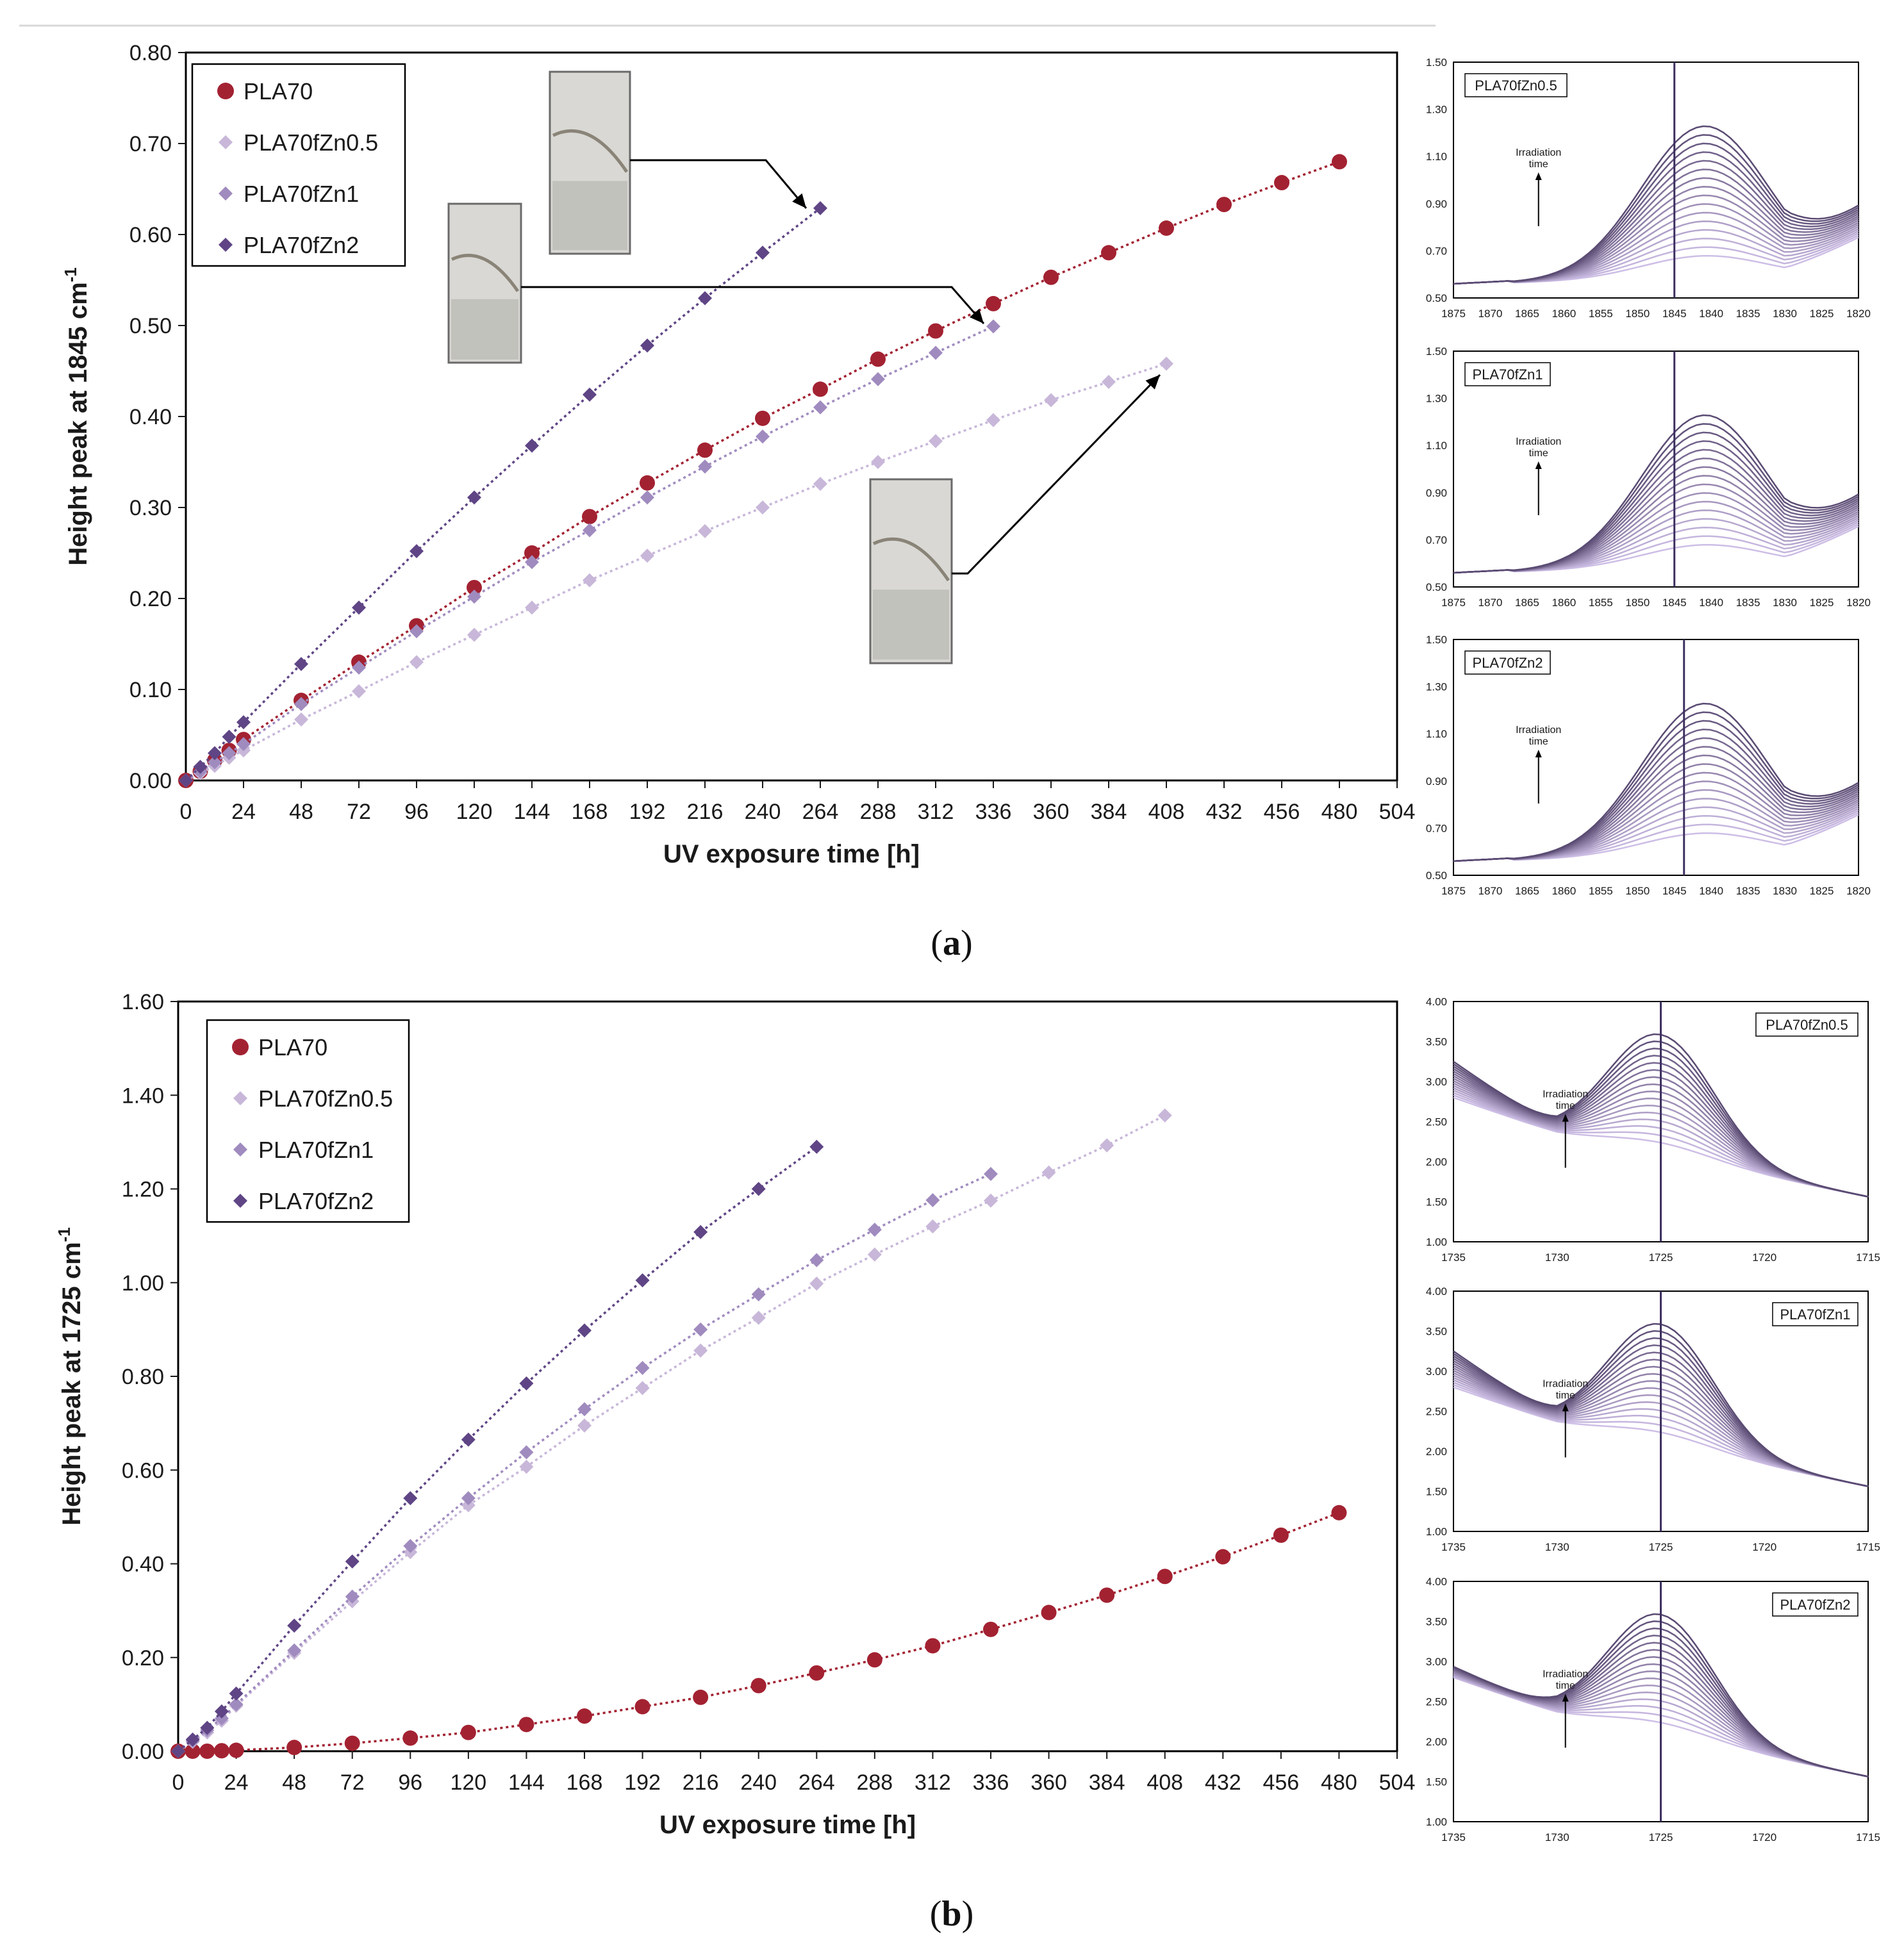 This screenshot has width=1904, height=1946. I want to click on x-tick-label: 120, so click(468, 1782).